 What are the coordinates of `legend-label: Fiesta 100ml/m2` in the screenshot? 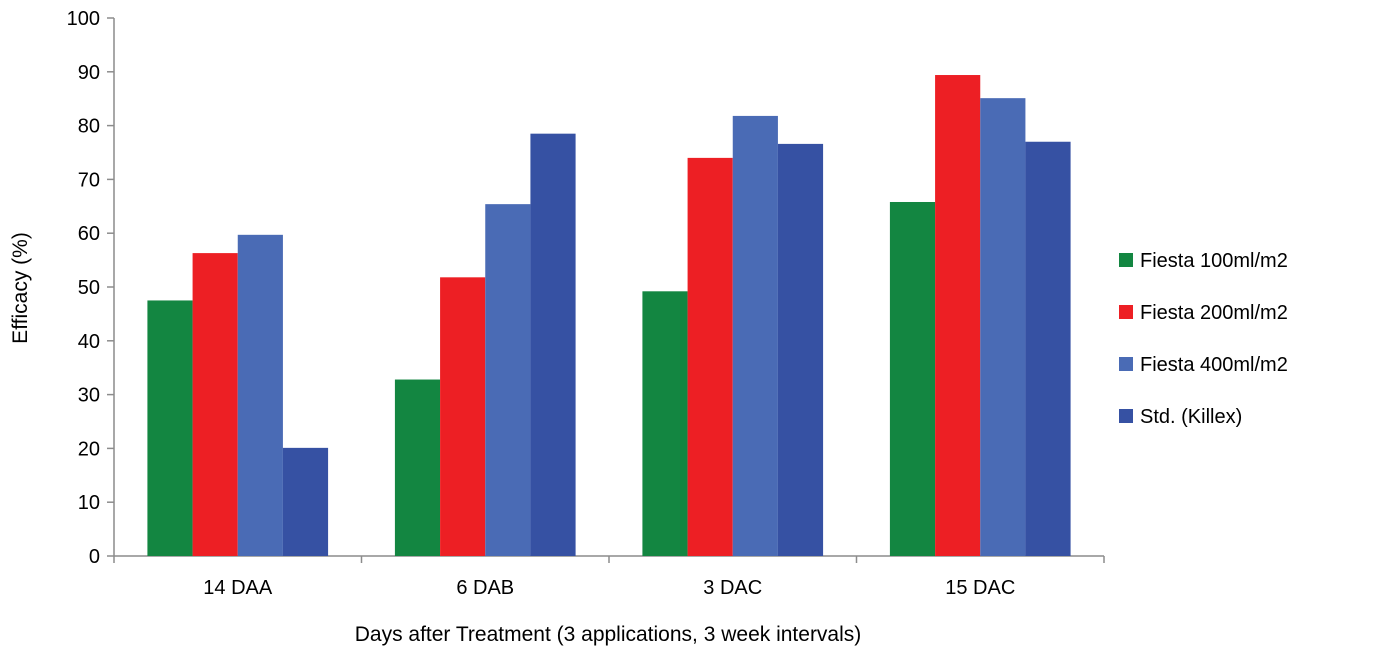 It's located at (1214, 261).